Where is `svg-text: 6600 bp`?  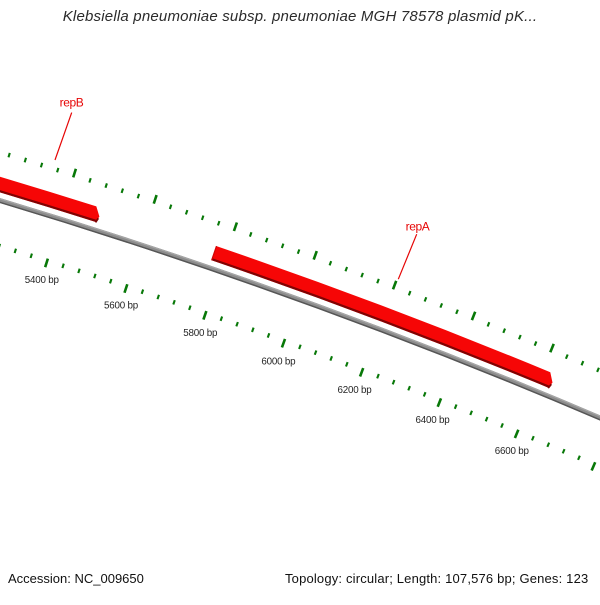
svg-text: 6600 bp is located at coordinates (512, 451).